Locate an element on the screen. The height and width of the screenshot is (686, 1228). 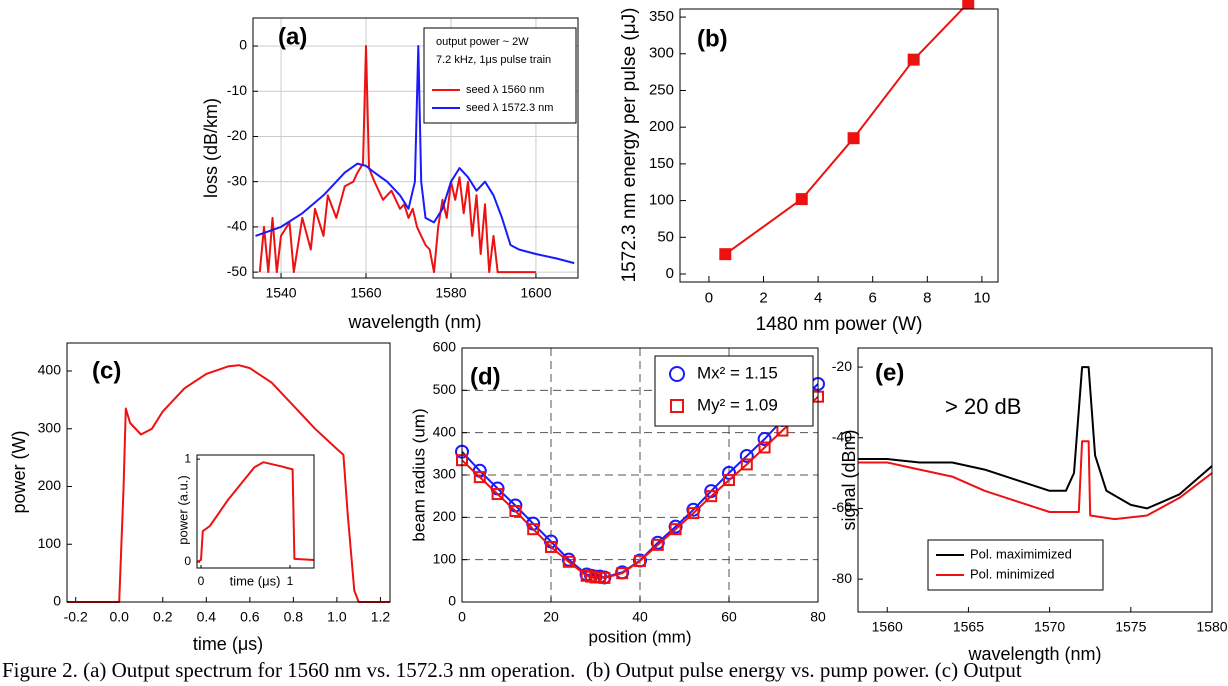
x-tick-label: 0.0 is located at coordinates (120, 616).